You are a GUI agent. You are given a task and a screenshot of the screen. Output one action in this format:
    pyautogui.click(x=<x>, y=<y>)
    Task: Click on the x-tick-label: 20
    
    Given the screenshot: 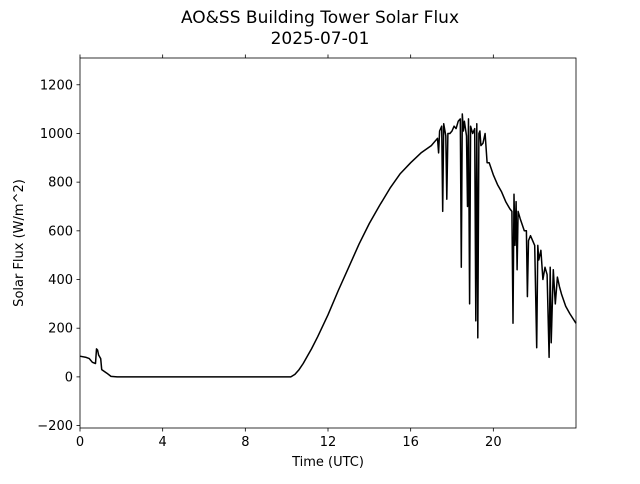 What is the action you would take?
    pyautogui.click(x=493, y=442)
    